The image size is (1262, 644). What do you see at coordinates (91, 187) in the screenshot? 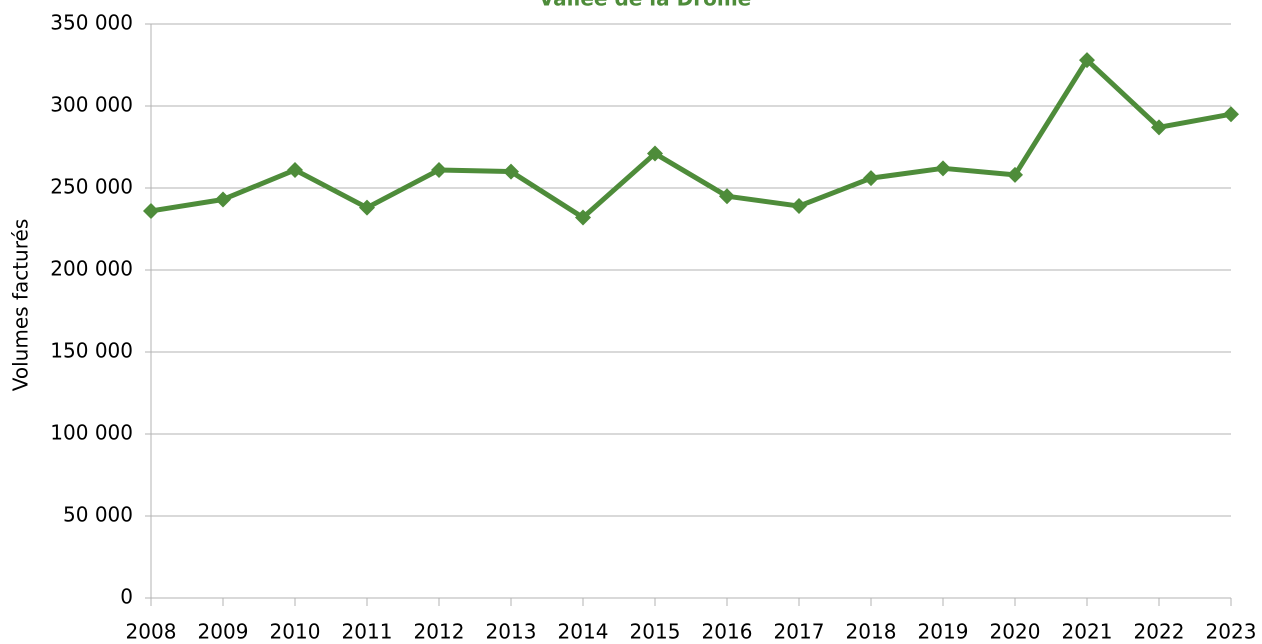
I see `y-tick-label: 250 000` at bounding box center [91, 187].